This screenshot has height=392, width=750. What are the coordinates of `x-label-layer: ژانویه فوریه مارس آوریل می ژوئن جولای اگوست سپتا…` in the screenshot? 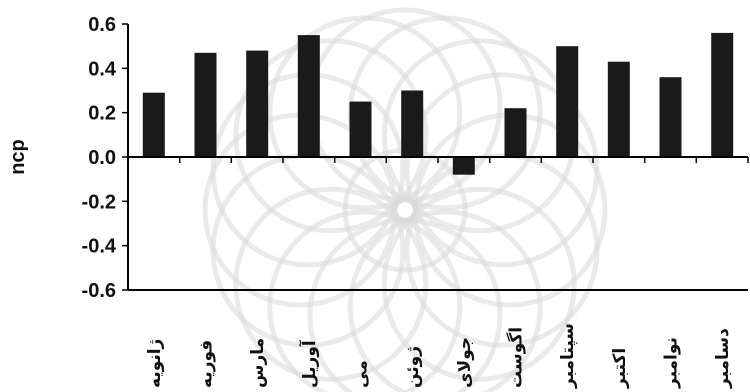 It's located at (439, 356).